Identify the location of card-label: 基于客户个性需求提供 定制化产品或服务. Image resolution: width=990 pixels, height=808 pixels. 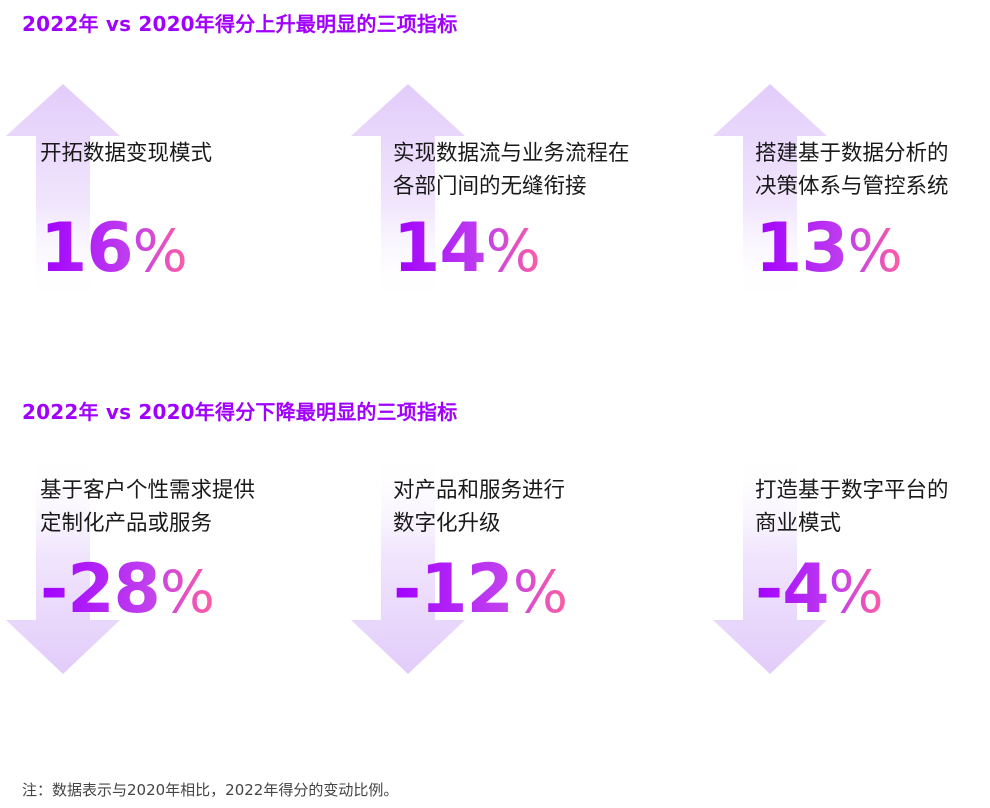
(148, 507).